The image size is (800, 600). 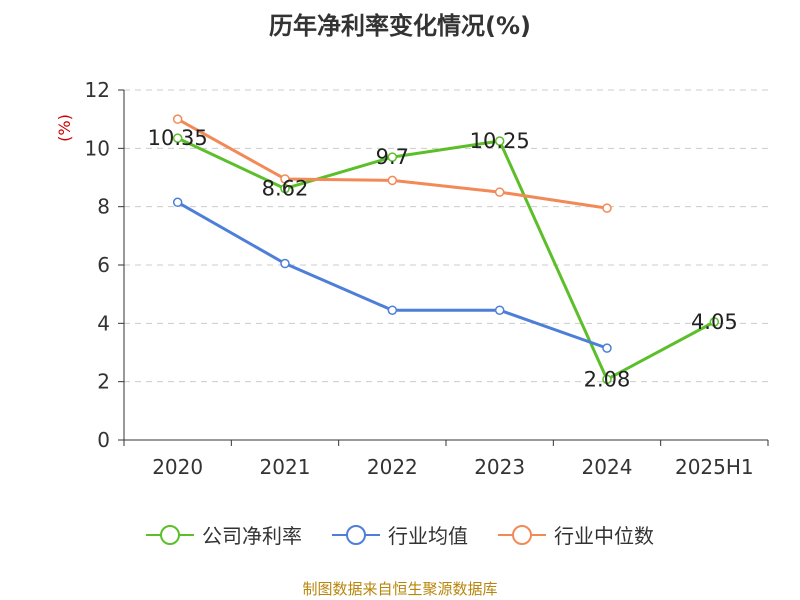 I want to click on y-tick-label: 4, so click(x=103, y=323).